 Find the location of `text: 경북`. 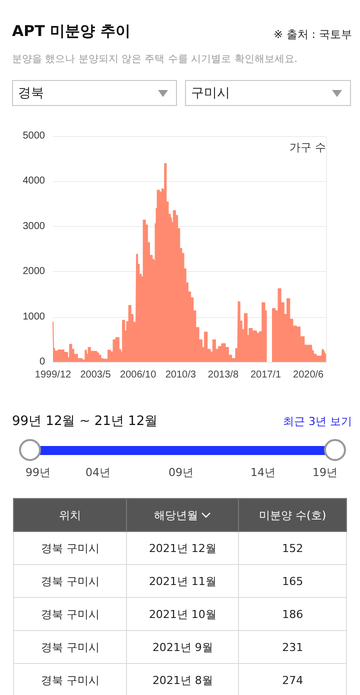

text: 경북 is located at coordinates (31, 93).